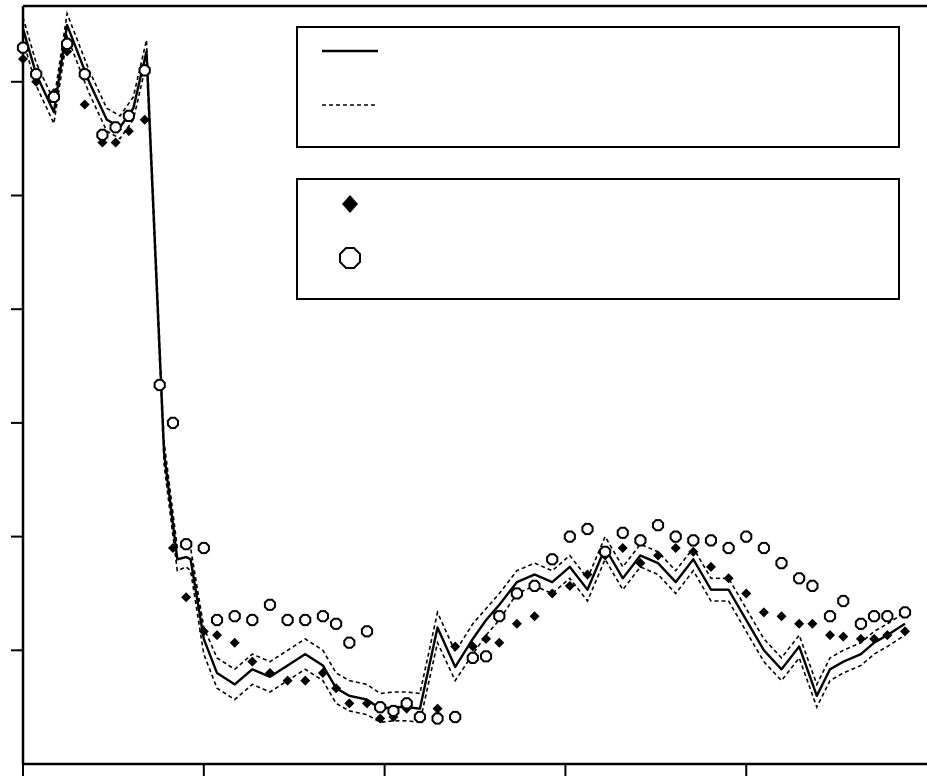 Image resolution: width=927 pixels, height=783 pixels. What do you see at coordinates (350, 204) in the screenshot?
I see `legend-filled-diamond-swatch` at bounding box center [350, 204].